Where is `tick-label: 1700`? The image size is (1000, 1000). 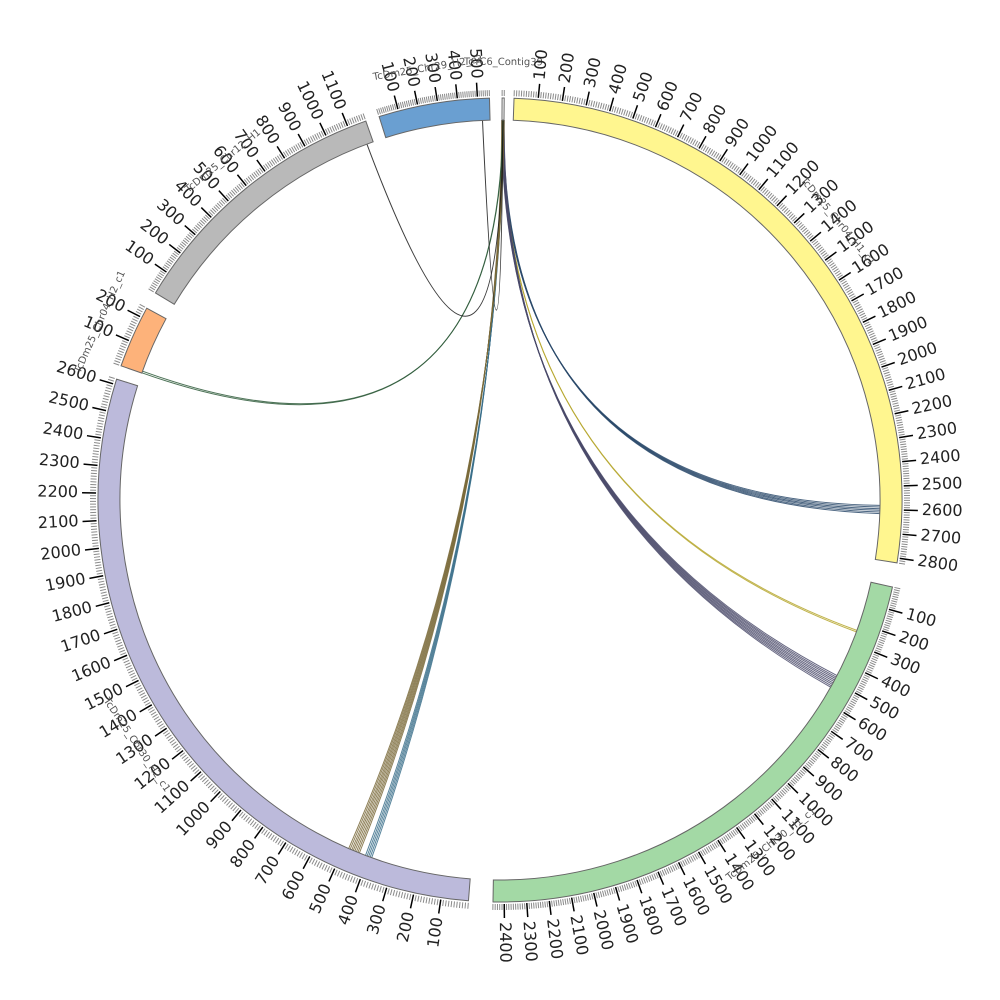 tick-label: 1700 is located at coordinates (80, 640).